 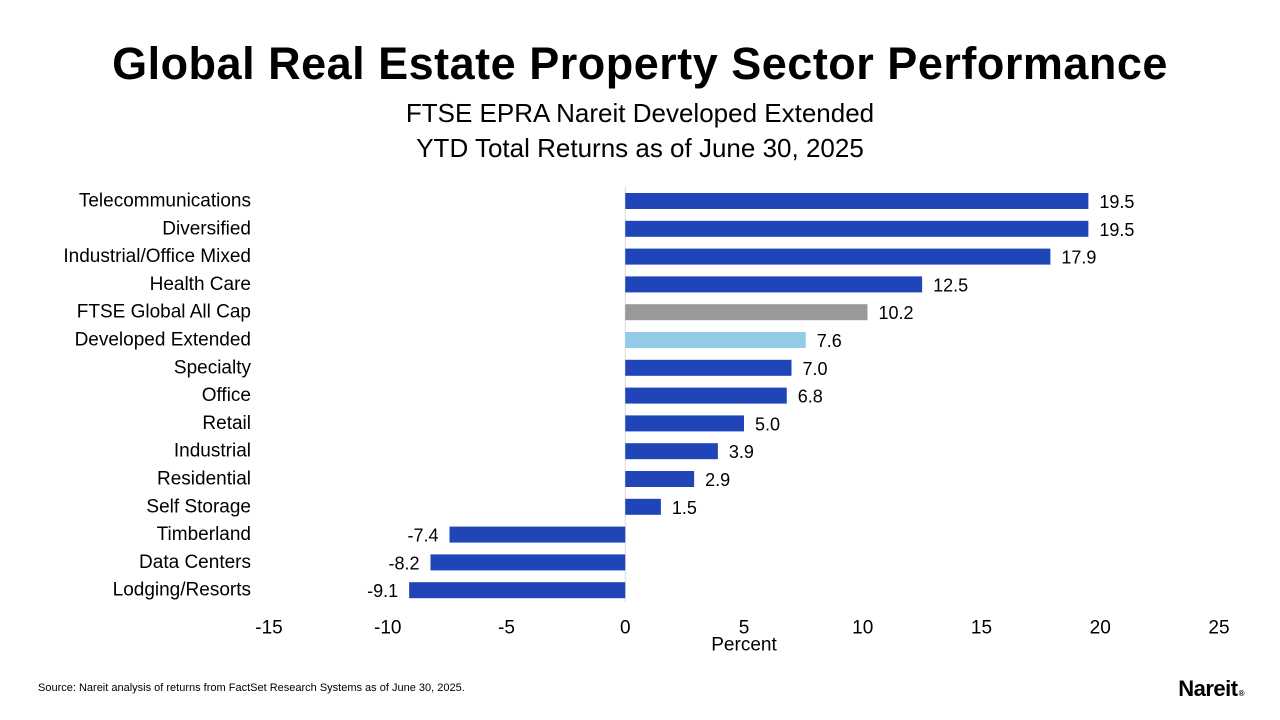 What do you see at coordinates (1208, 688) in the screenshot?
I see `logo-text: Nareit` at bounding box center [1208, 688].